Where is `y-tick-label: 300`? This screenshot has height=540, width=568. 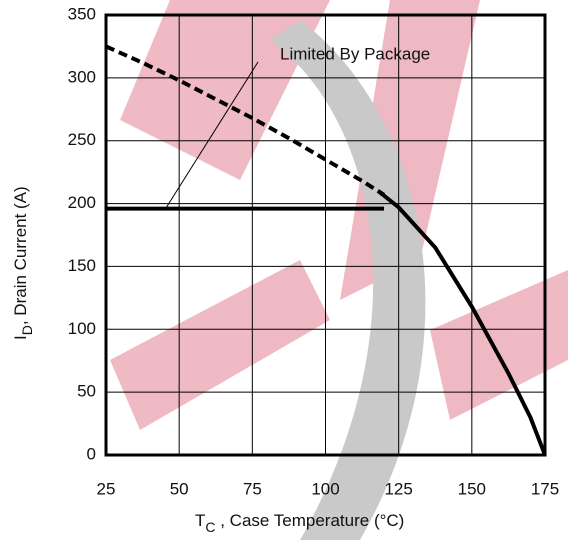
y-tick-label: 300 is located at coordinates (82, 76).